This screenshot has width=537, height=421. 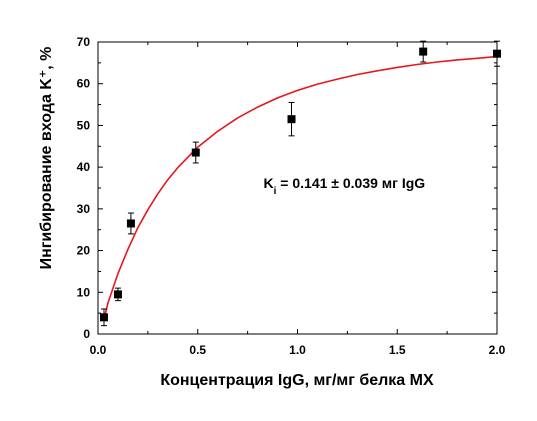 I want to click on y-tick-label: 10, so click(x=84, y=292).